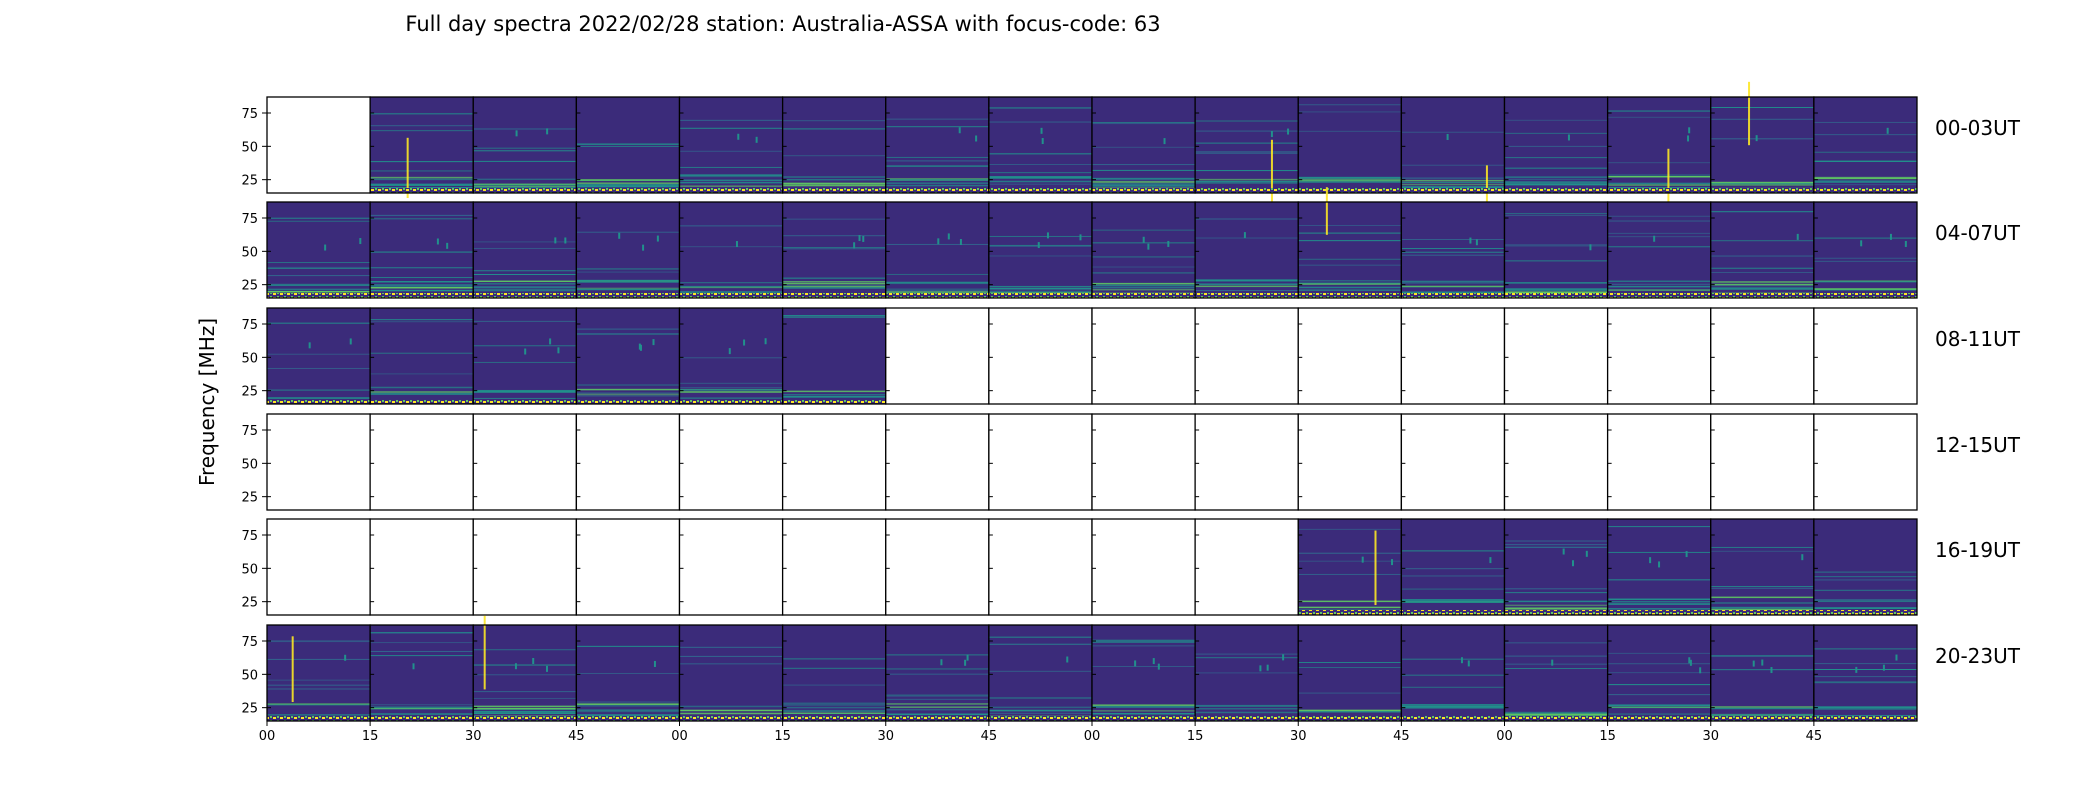 Image resolution: width=2100 pixels, height=800 pixels. What do you see at coordinates (249, 392) in the screenshot?
I see `y-tick-label: 25` at bounding box center [249, 392].